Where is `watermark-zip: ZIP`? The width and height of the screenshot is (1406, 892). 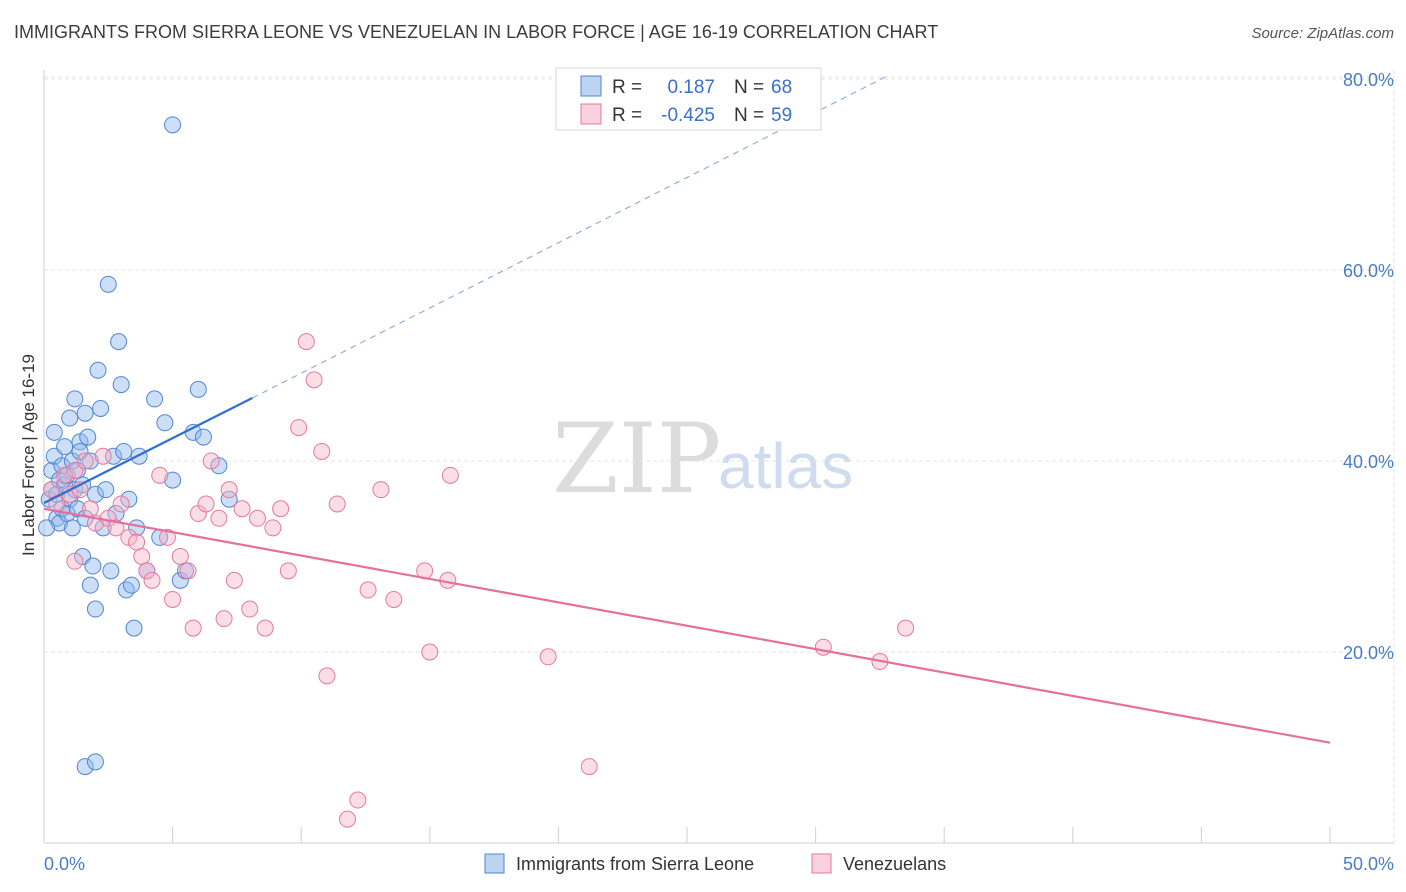 watermark-zip: ZIP is located at coordinates (636, 459).